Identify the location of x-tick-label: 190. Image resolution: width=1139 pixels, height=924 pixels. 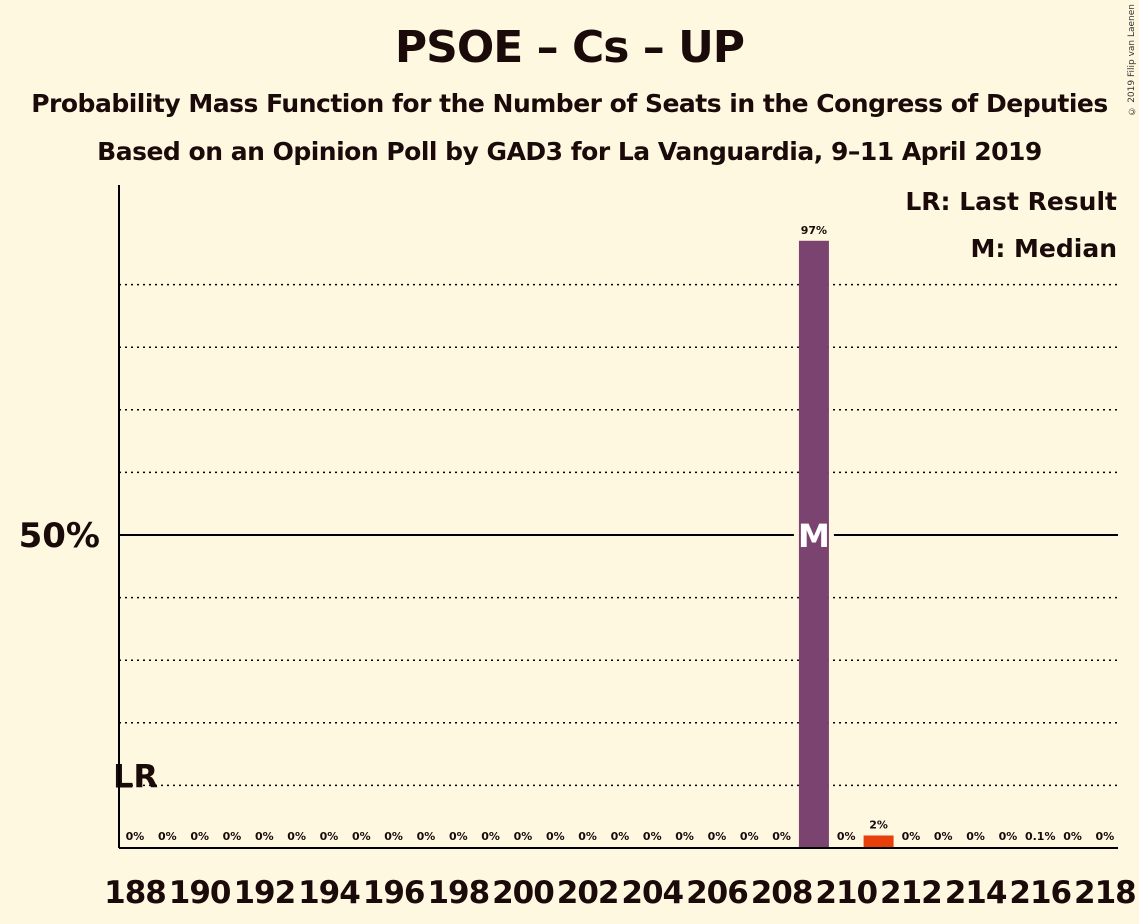
(200, 893).